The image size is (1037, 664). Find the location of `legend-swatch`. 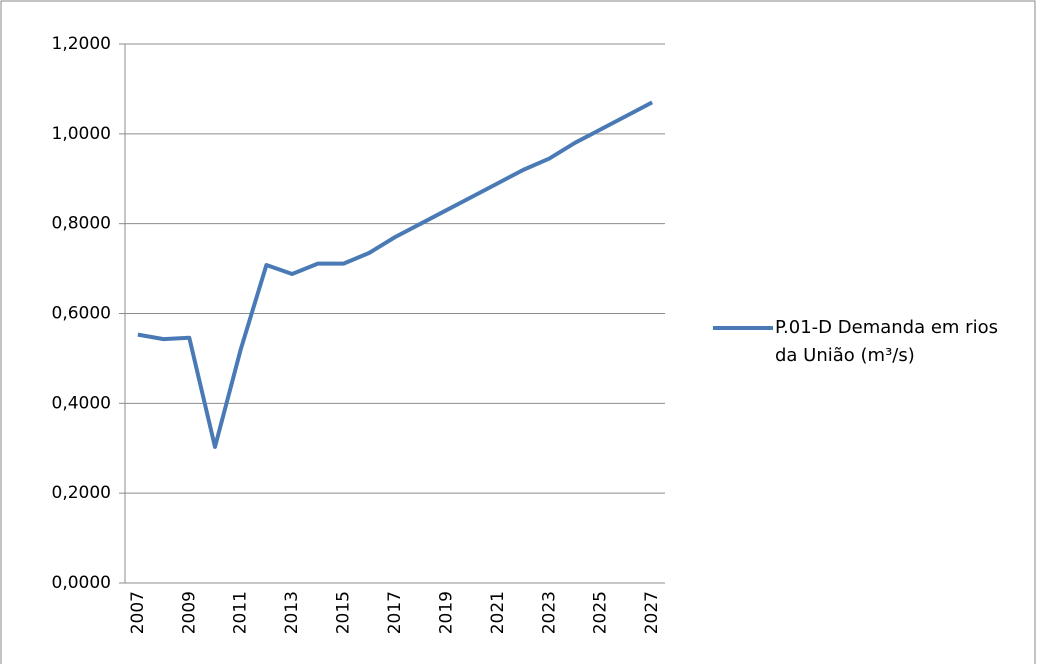

legend-swatch is located at coordinates (743, 328).